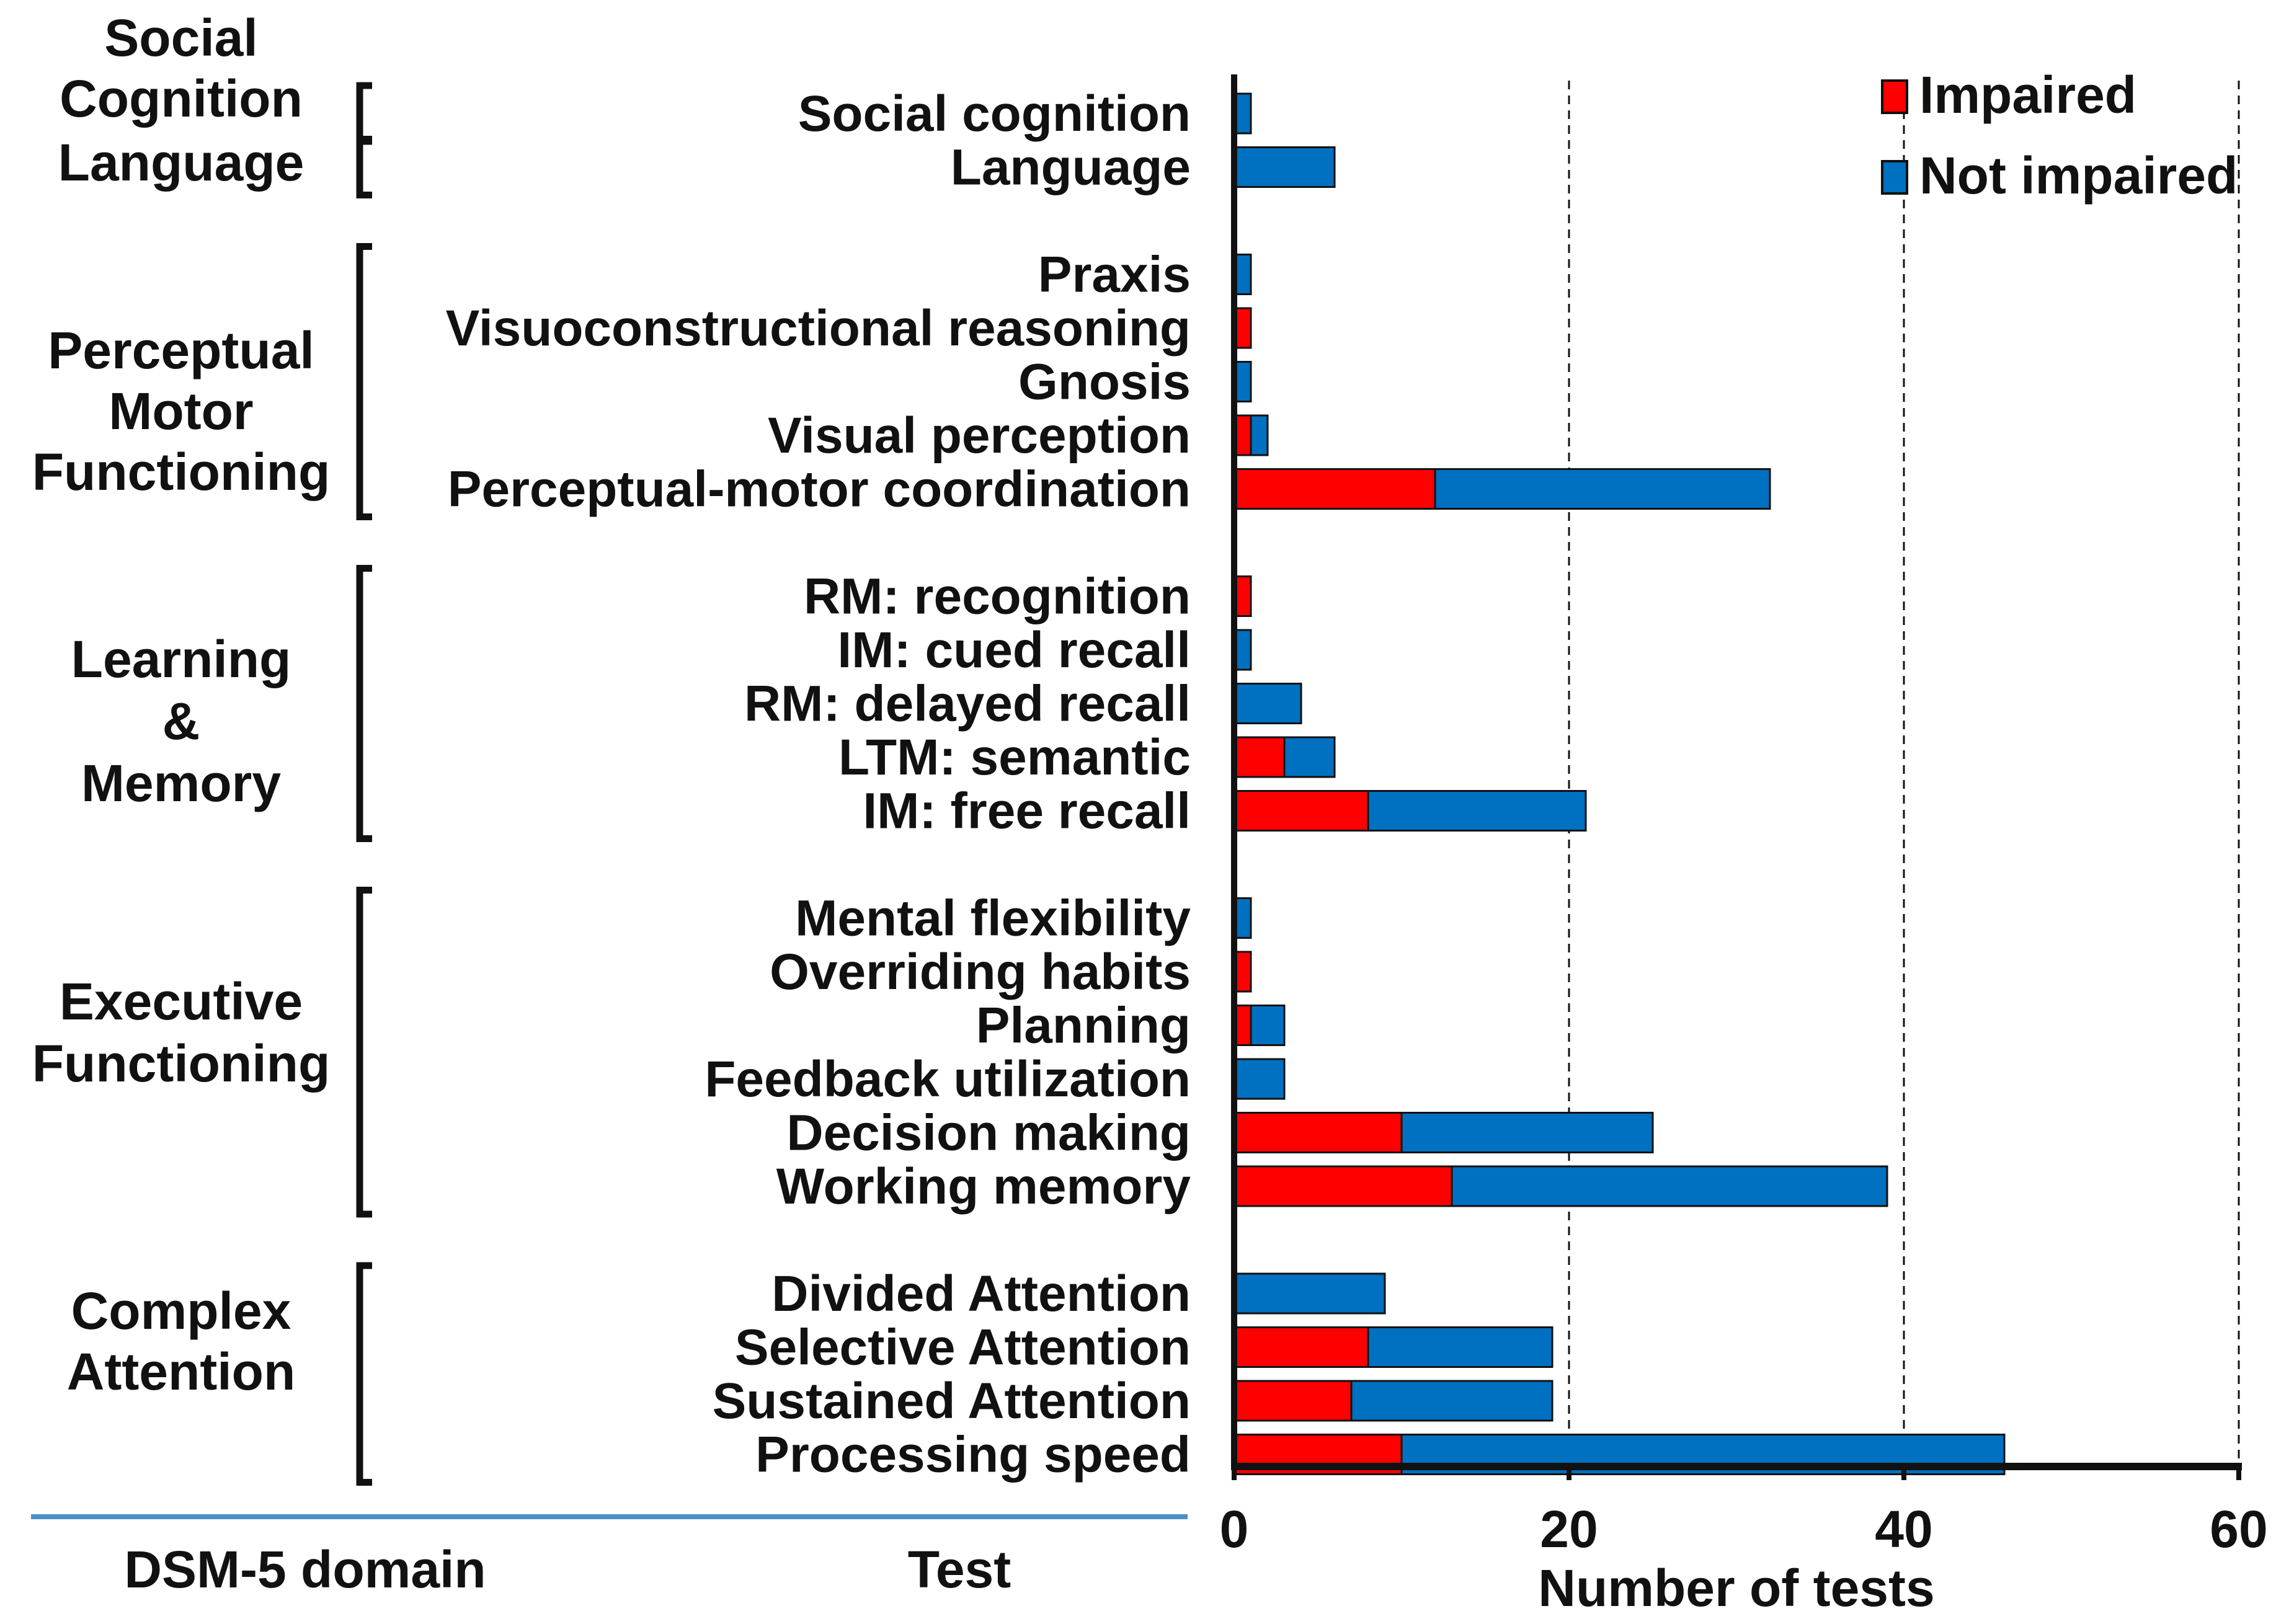 The image size is (2276, 1624). What do you see at coordinates (981, 1294) in the screenshot?
I see `test-label-divided-attention: Divided Attention` at bounding box center [981, 1294].